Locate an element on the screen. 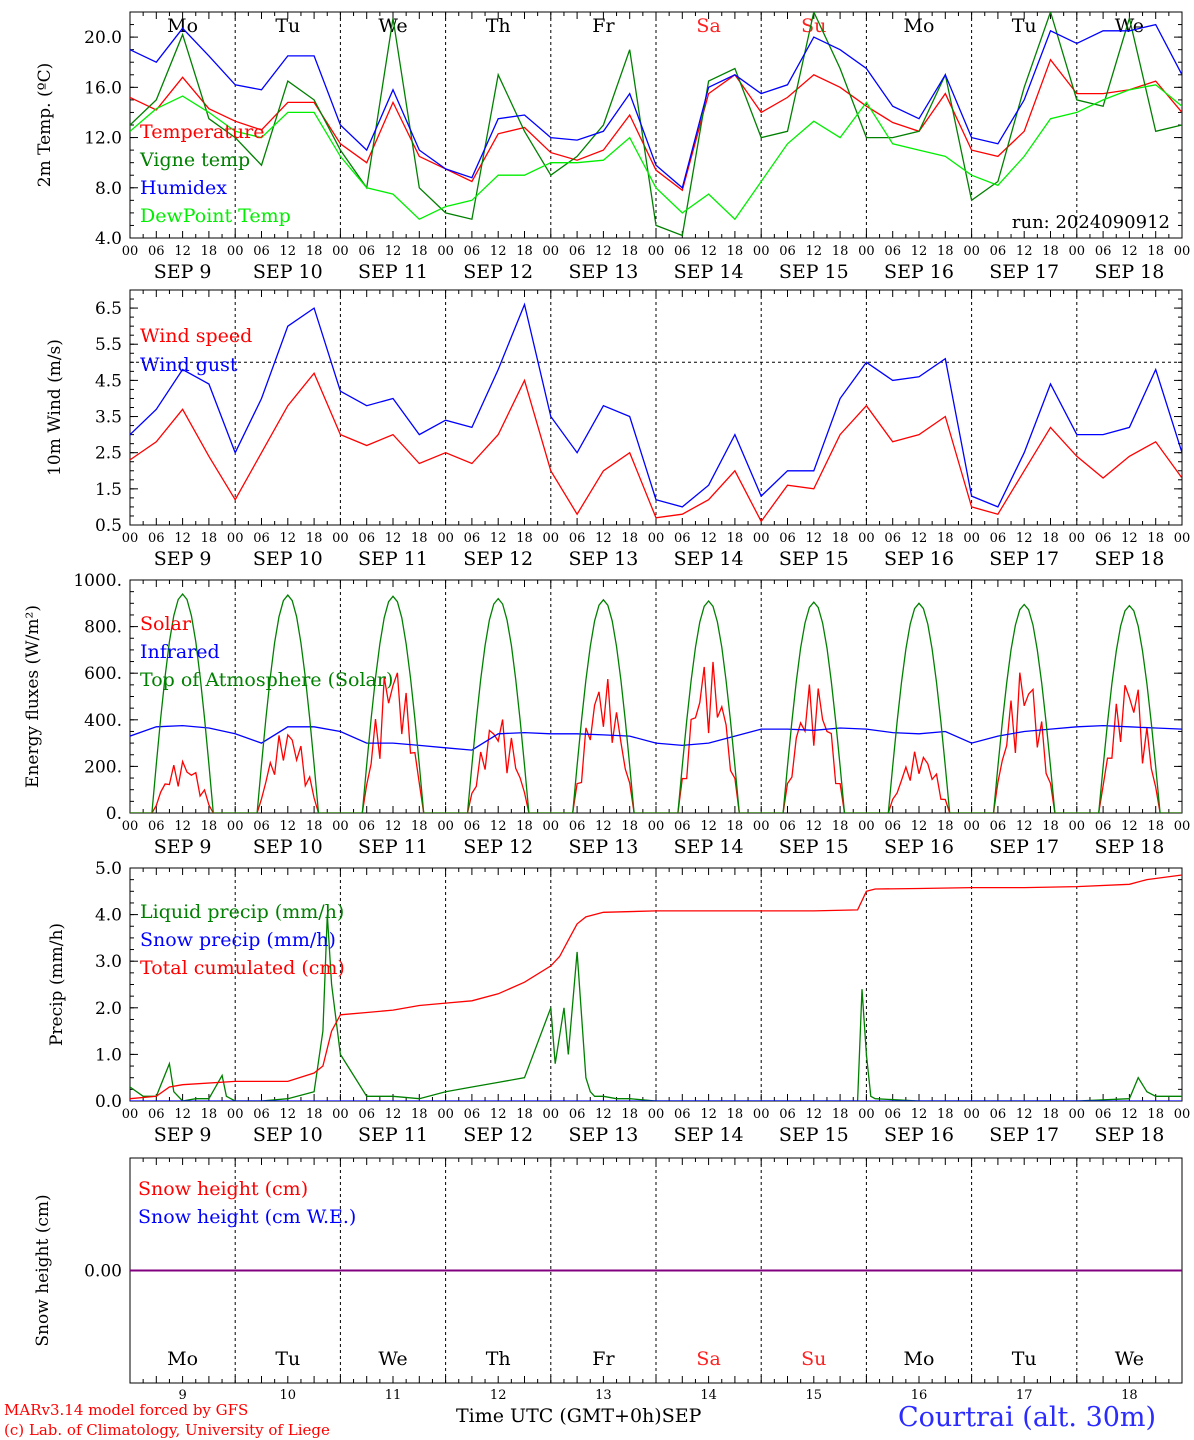 The width and height of the screenshot is (1194, 1440). legend-entry: Snow height (cm) is located at coordinates (223, 1189).